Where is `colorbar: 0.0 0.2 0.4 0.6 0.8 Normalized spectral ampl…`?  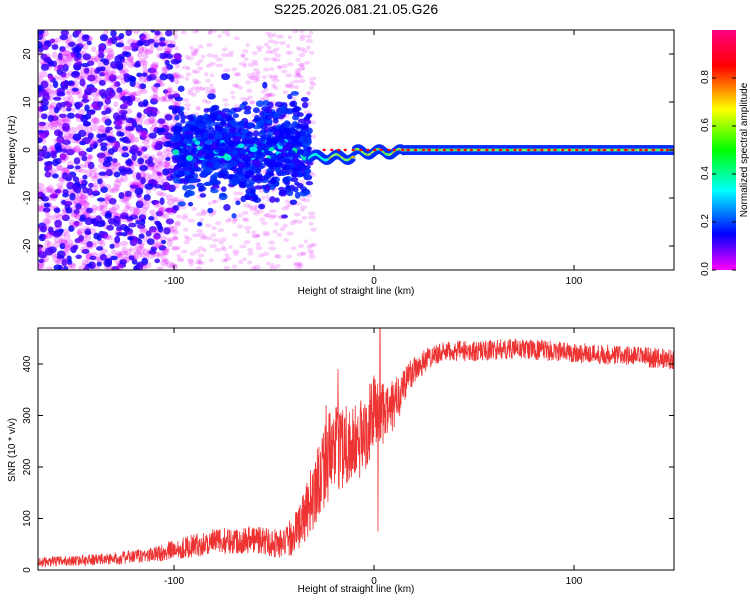
colorbar: 0.0 0.2 0.4 0.6 0.8 Normalized spectral ampl… is located at coordinates (725, 153).